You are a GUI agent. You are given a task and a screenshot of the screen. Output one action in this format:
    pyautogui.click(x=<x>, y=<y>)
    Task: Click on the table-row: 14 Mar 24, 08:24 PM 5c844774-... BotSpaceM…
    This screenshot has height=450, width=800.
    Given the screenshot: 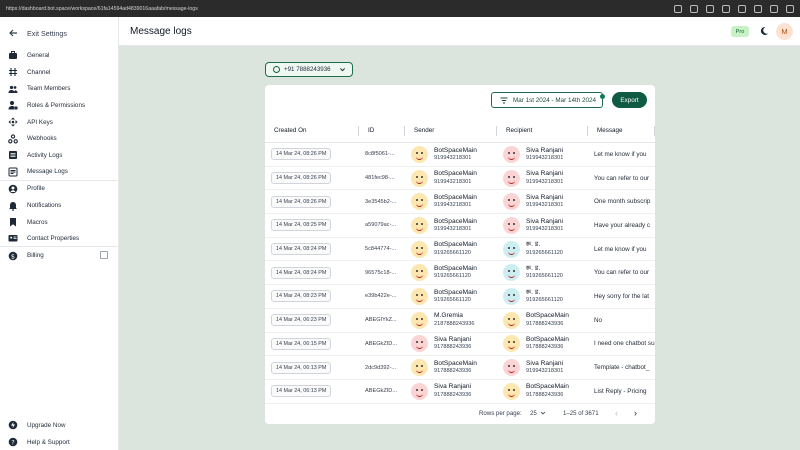 What is the action you would take?
    pyautogui.click(x=460, y=250)
    